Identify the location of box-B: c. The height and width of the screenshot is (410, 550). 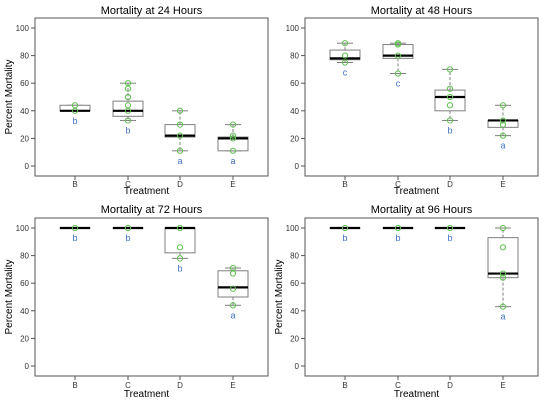
(345, 59).